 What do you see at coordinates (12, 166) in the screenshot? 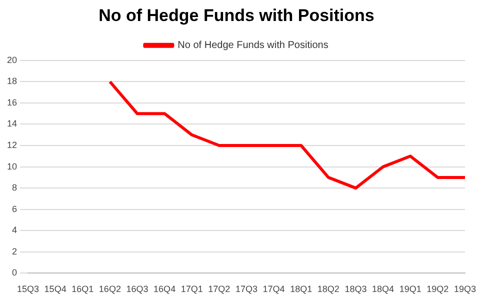
I see `y-tick-label: 10` at bounding box center [12, 166].